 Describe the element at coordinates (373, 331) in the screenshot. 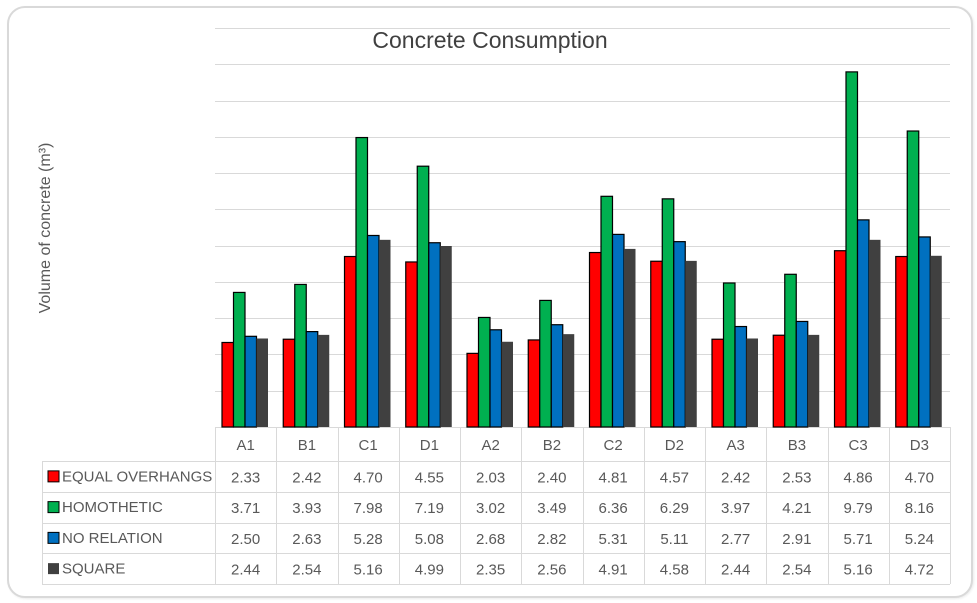

I see `bar-no-relation-c1` at that location.